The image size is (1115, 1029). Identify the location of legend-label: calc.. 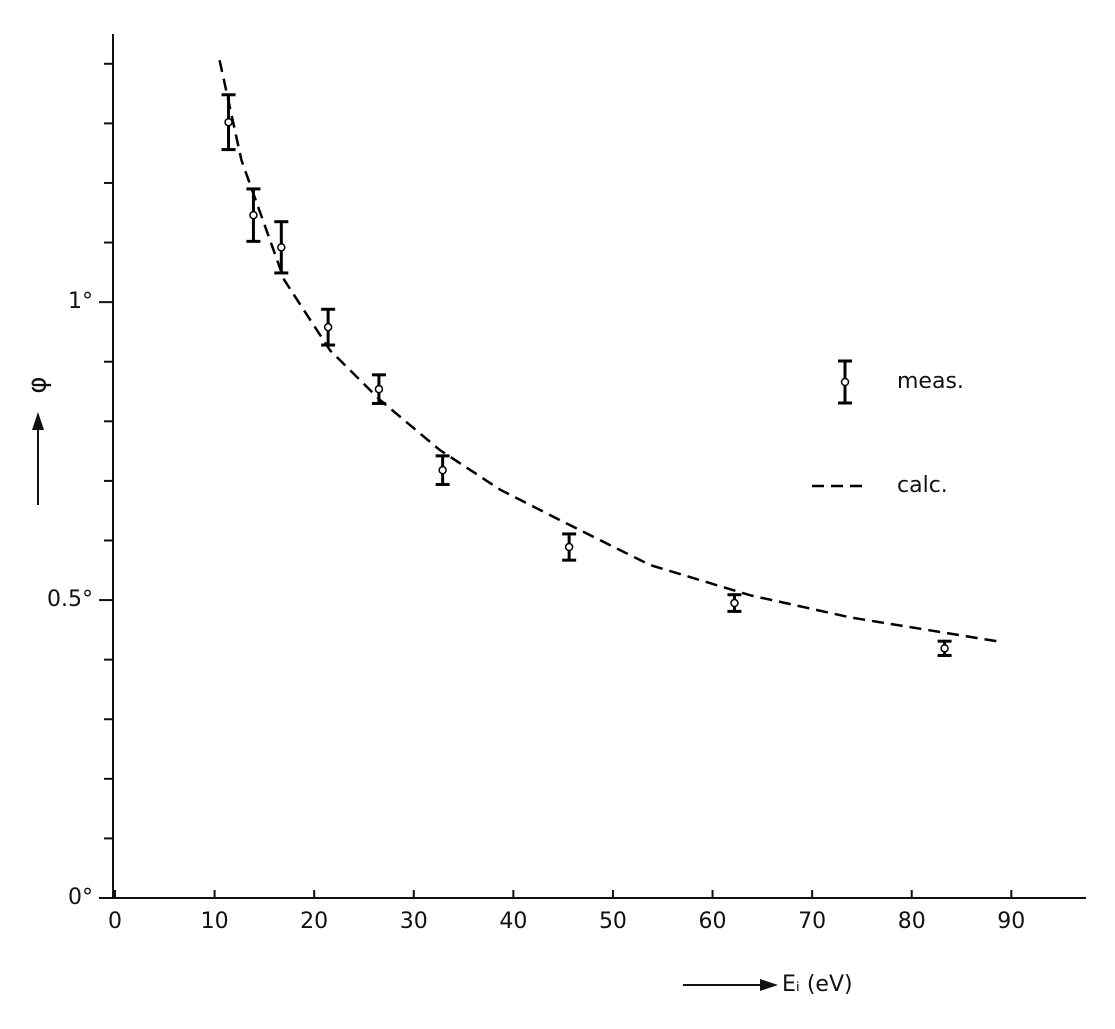
(922, 485).